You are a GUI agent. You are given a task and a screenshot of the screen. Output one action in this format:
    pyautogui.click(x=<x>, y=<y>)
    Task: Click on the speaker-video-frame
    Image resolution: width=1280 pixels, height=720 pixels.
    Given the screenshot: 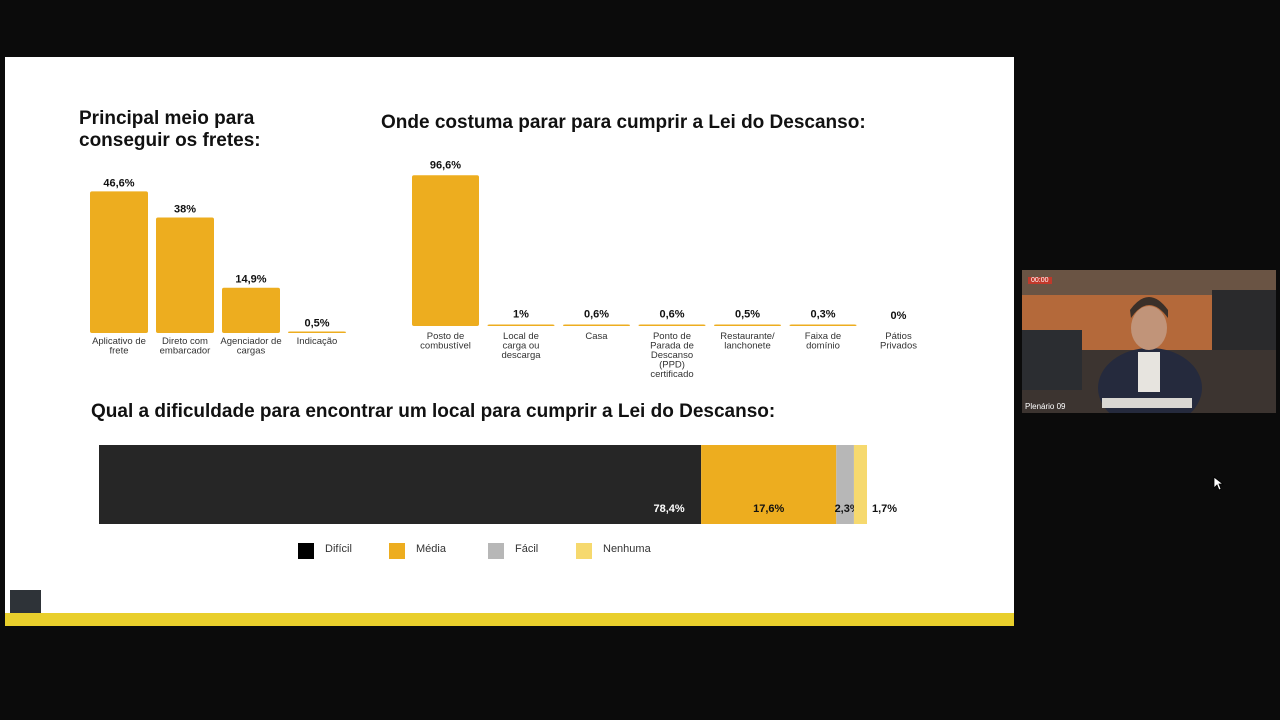 What is the action you would take?
    pyautogui.click(x=1149, y=341)
    